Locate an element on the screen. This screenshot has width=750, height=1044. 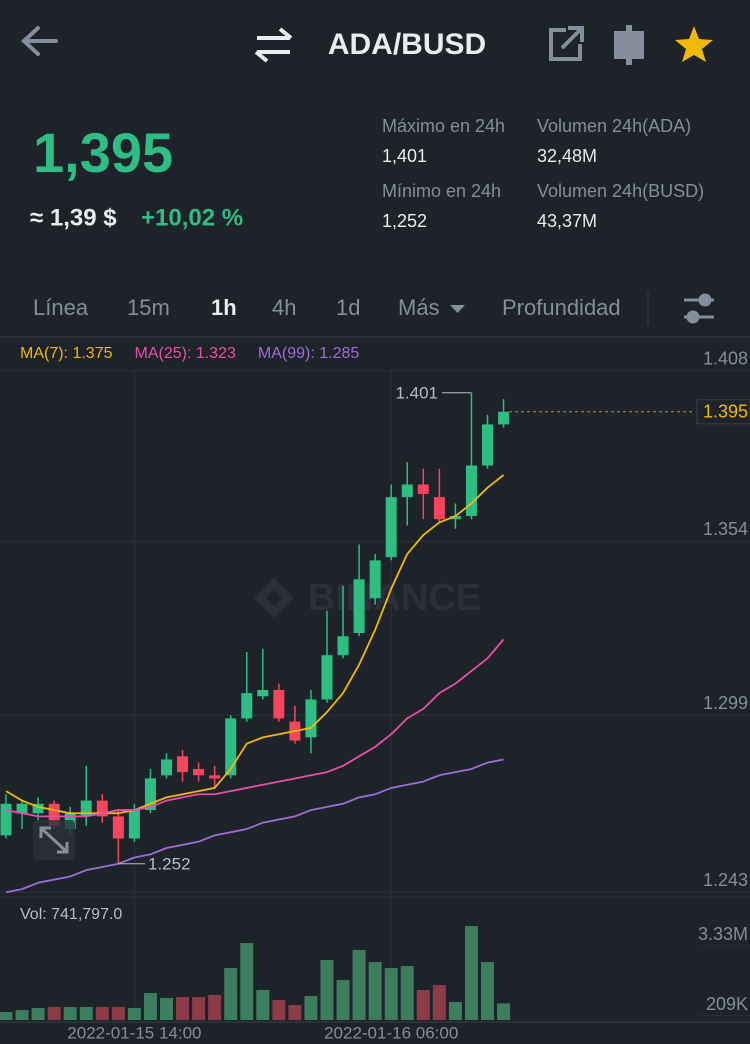
volume-title: Vol: 741,797.0 is located at coordinates (71, 914).